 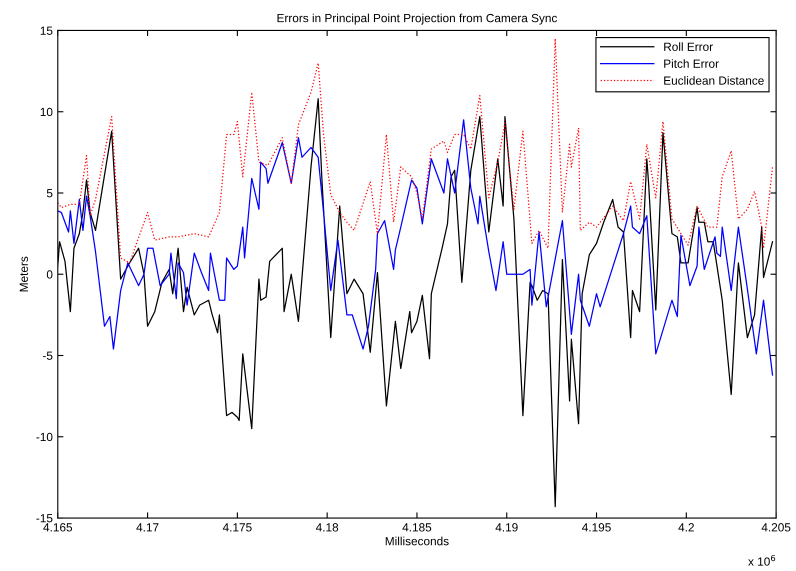 I want to click on y-tick-label: 10, so click(x=46, y=112).